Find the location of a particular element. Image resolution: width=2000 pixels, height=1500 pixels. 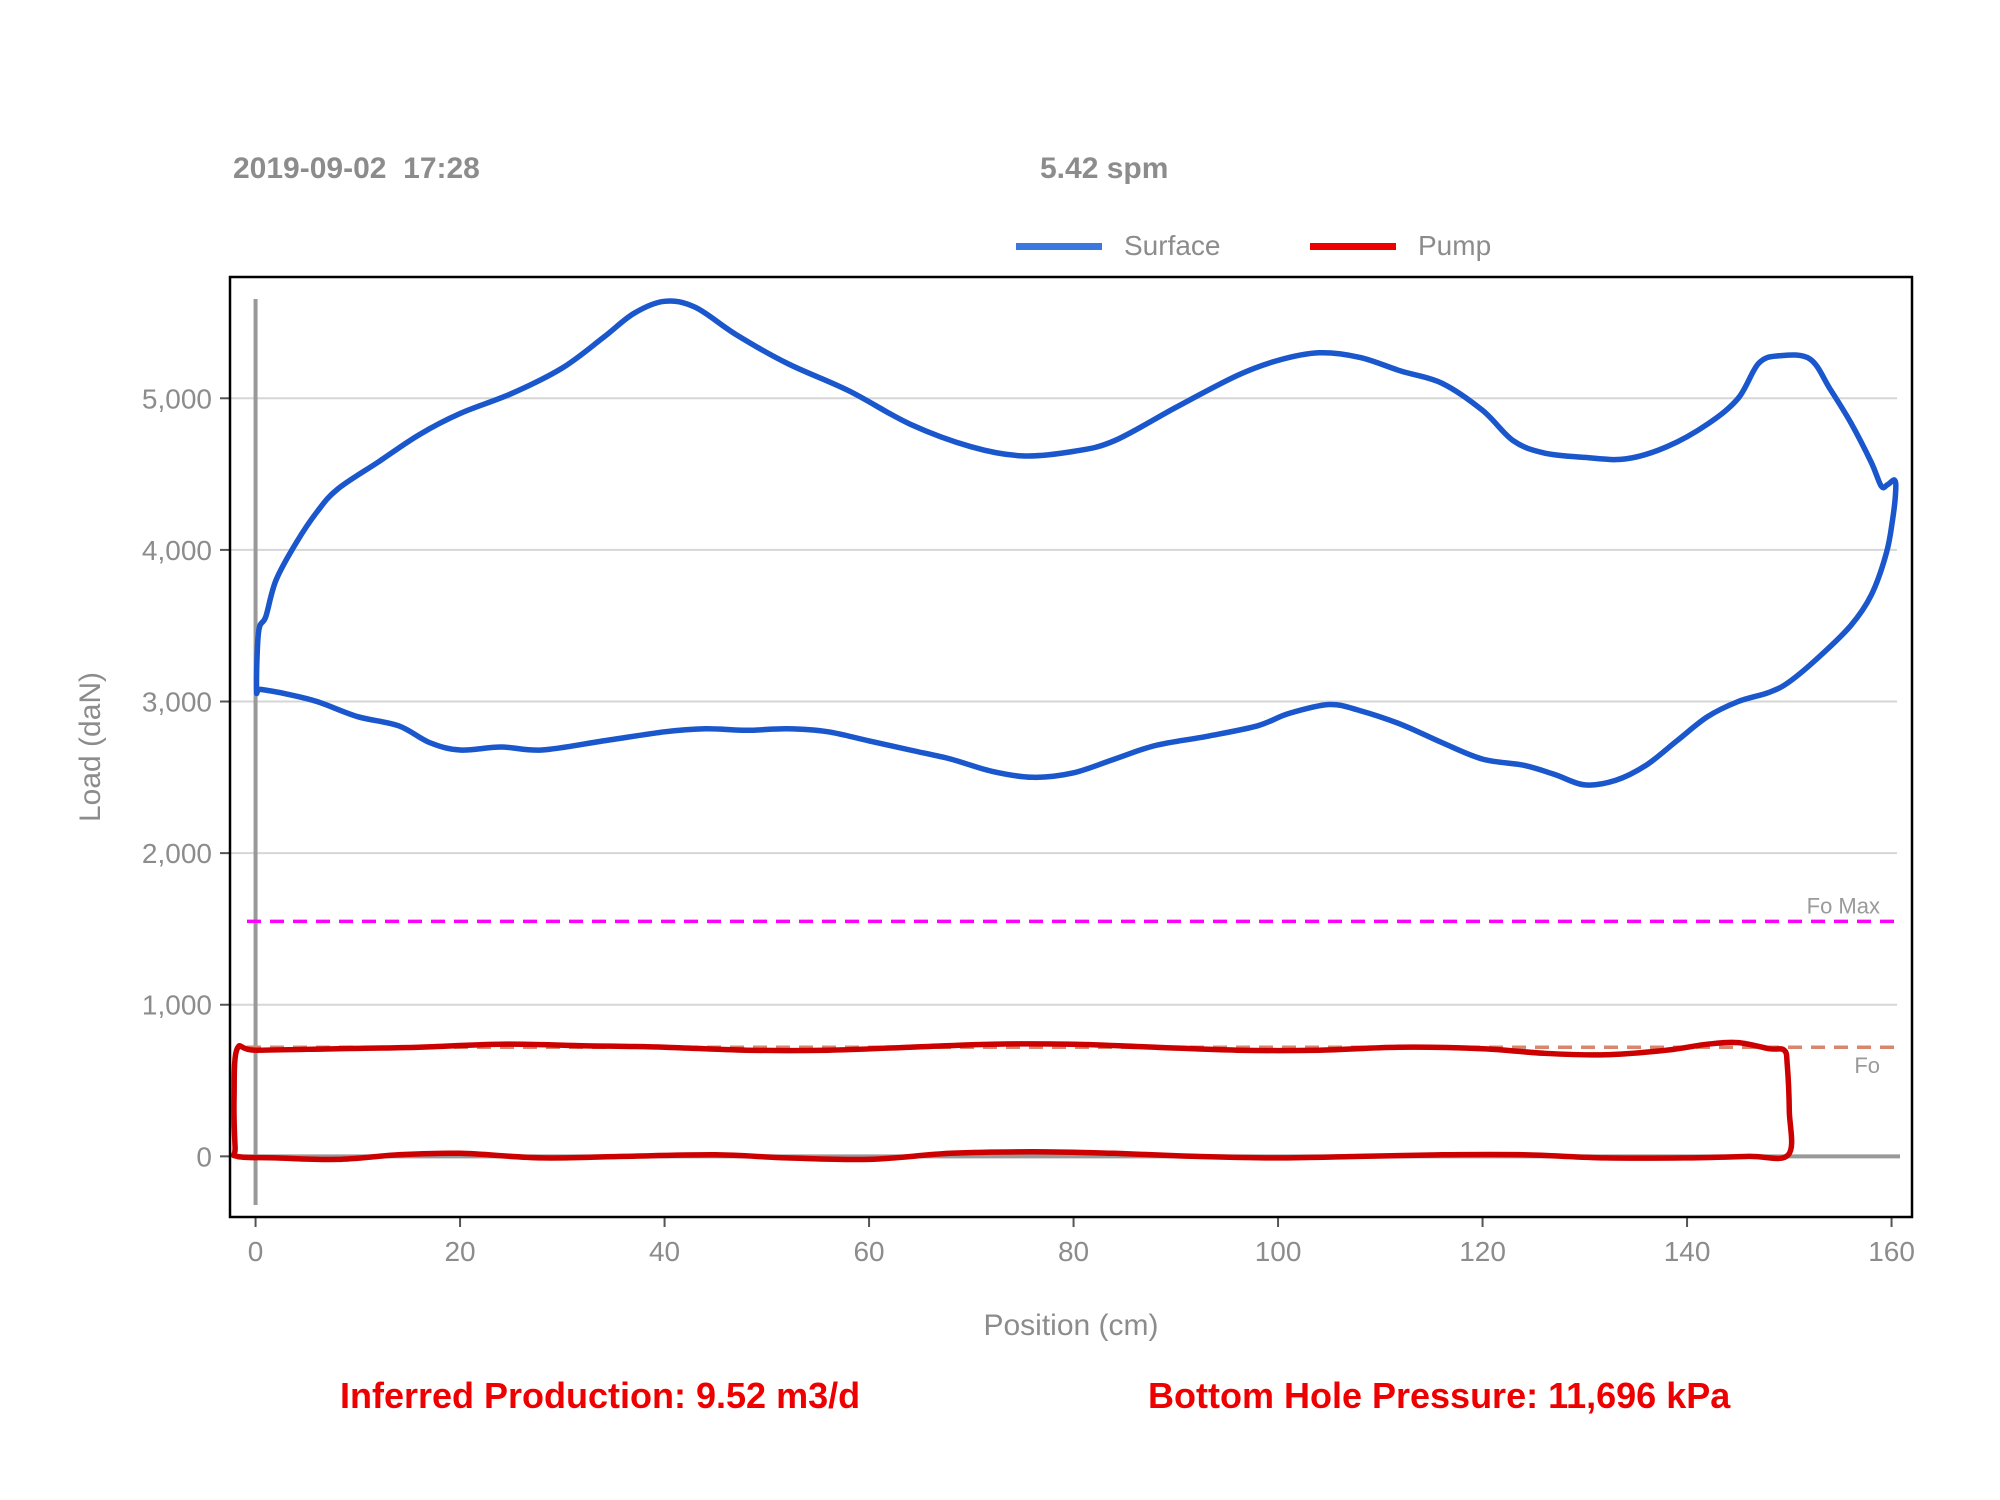

y-tick-label: 0 is located at coordinates (204, 1156).